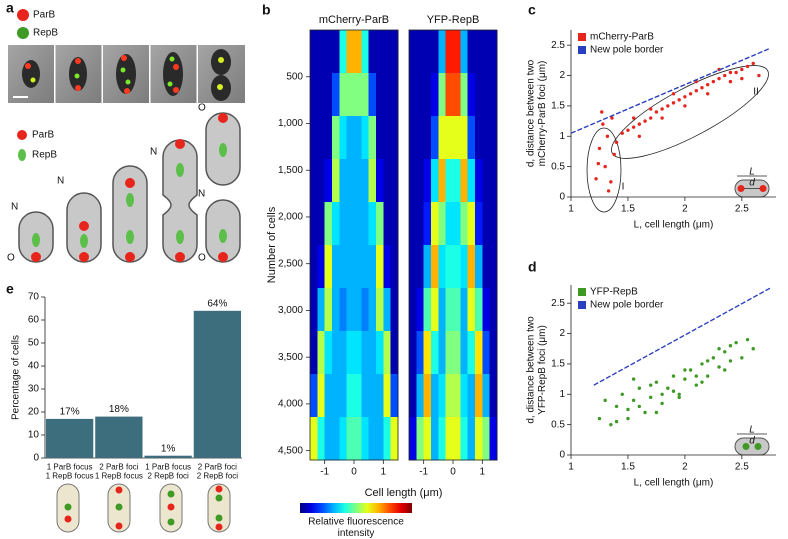 The width and height of the screenshot is (788, 539). Describe the element at coordinates (558, 364) in the screenshot. I see `y-tick-label: 1.5` at that location.